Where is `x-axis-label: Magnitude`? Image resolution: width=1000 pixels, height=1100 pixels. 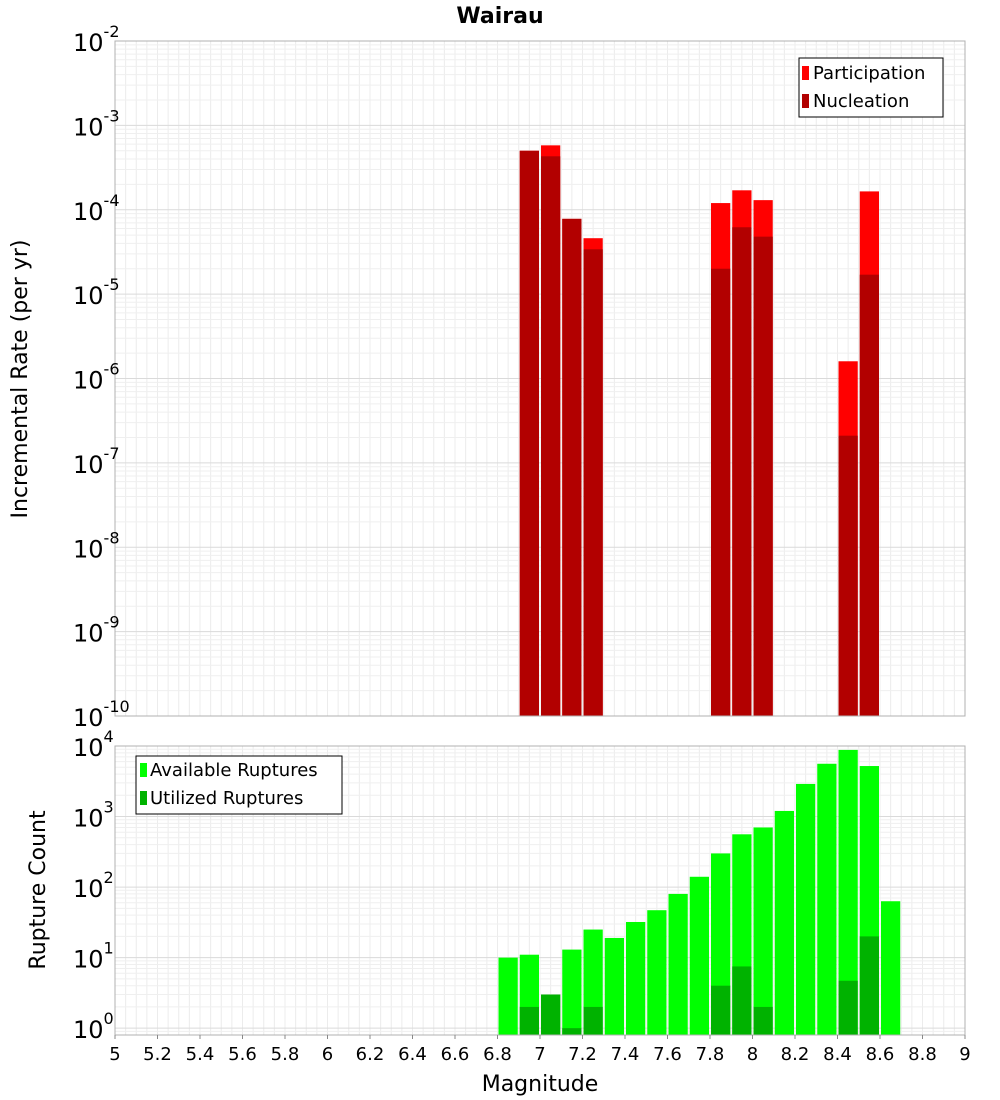
x-axis-label: Magnitude is located at coordinates (540, 1084).